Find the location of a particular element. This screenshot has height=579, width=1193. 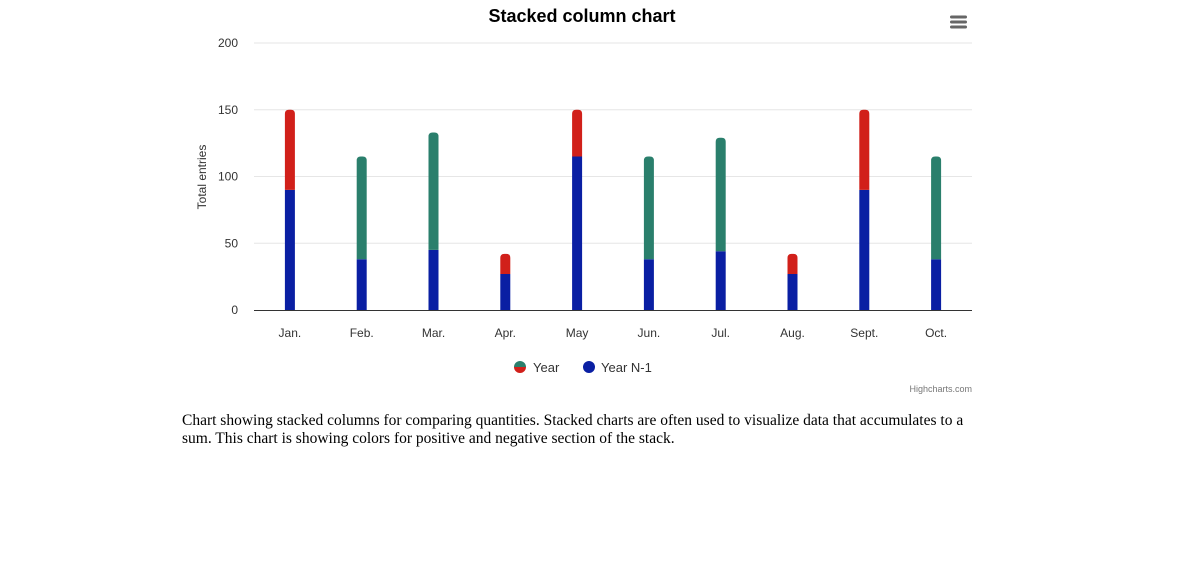

x-tick-label: Feb. is located at coordinates (362, 333).